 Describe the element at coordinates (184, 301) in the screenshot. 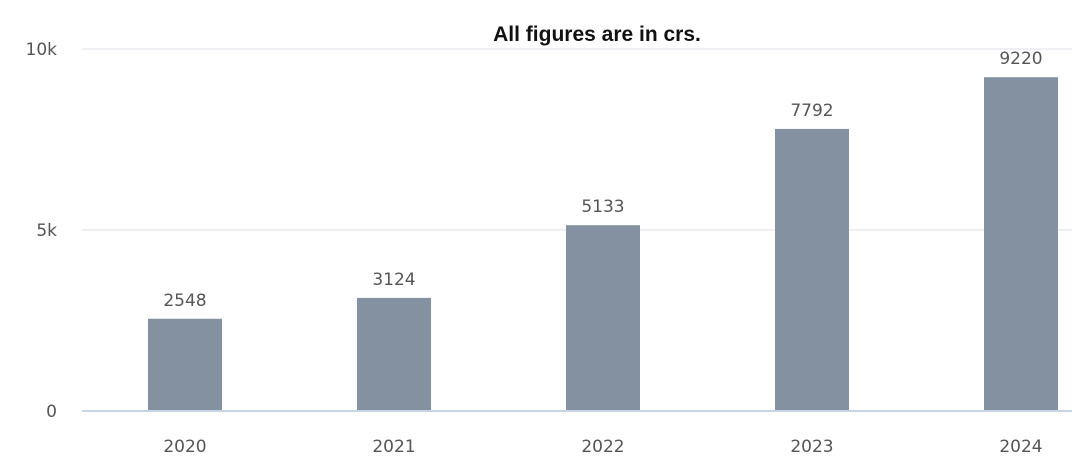

I see `data-label: 2548` at that location.